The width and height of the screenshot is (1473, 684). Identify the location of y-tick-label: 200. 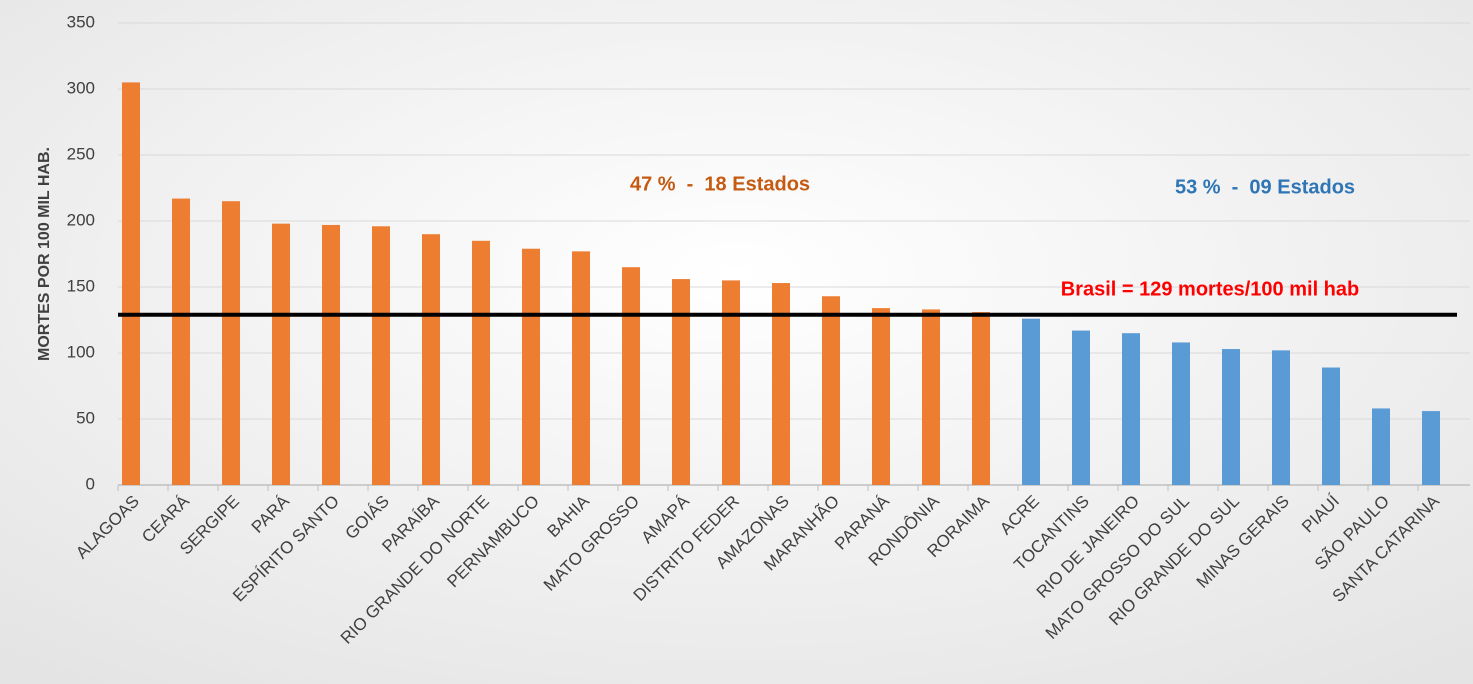
(81, 219).